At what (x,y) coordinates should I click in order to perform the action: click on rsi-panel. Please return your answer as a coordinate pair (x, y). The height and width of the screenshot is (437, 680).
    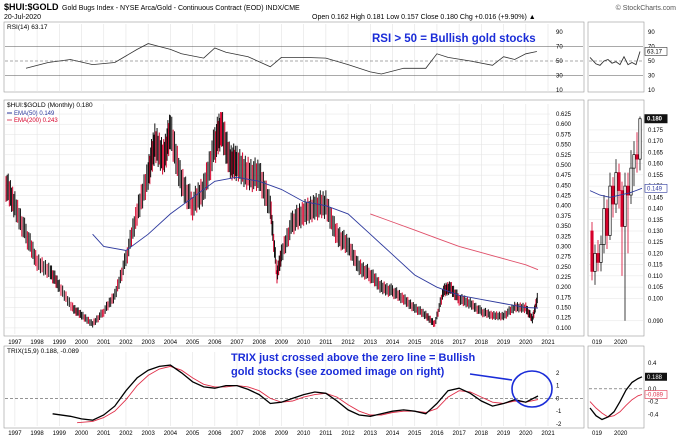
    Looking at the image, I should click on (294, 57).